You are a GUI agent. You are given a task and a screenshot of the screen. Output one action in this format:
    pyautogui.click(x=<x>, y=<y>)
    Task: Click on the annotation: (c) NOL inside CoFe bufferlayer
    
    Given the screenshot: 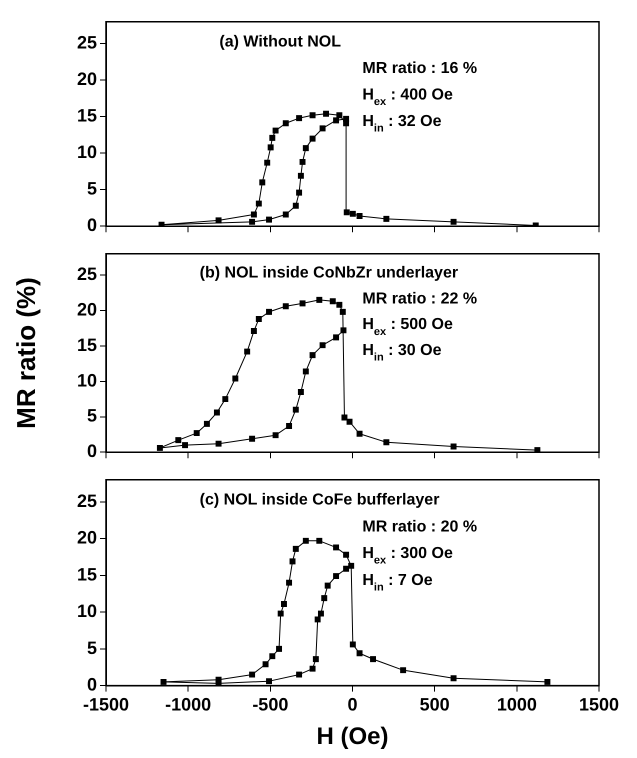 What is the action you would take?
    pyautogui.click(x=320, y=499)
    